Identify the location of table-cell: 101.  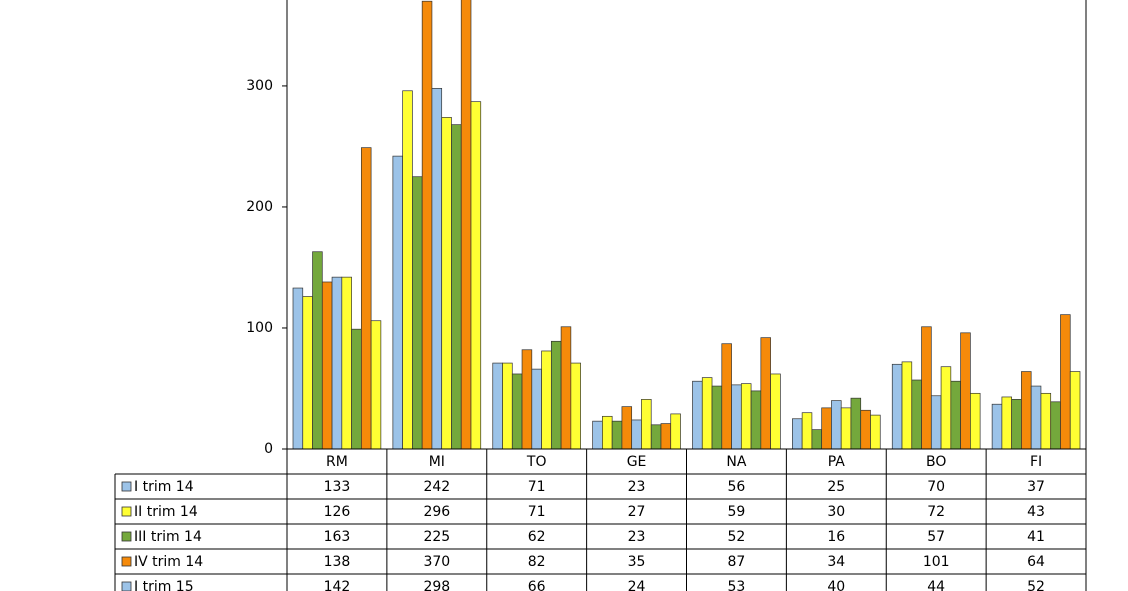
(936, 562).